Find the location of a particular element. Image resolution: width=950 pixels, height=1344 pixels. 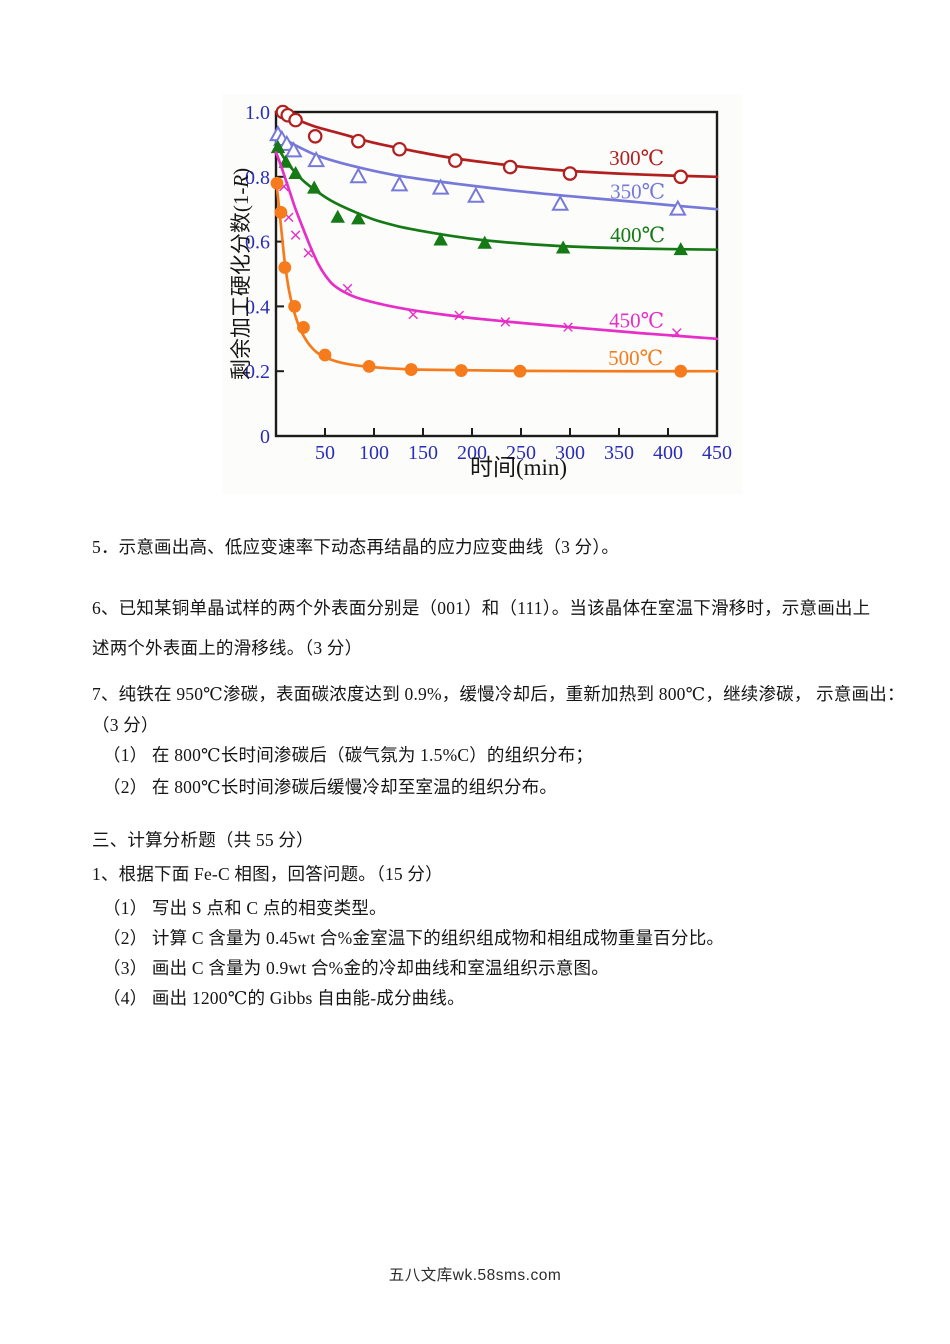

series-500℃: 500℃ is located at coordinates (494, 277).